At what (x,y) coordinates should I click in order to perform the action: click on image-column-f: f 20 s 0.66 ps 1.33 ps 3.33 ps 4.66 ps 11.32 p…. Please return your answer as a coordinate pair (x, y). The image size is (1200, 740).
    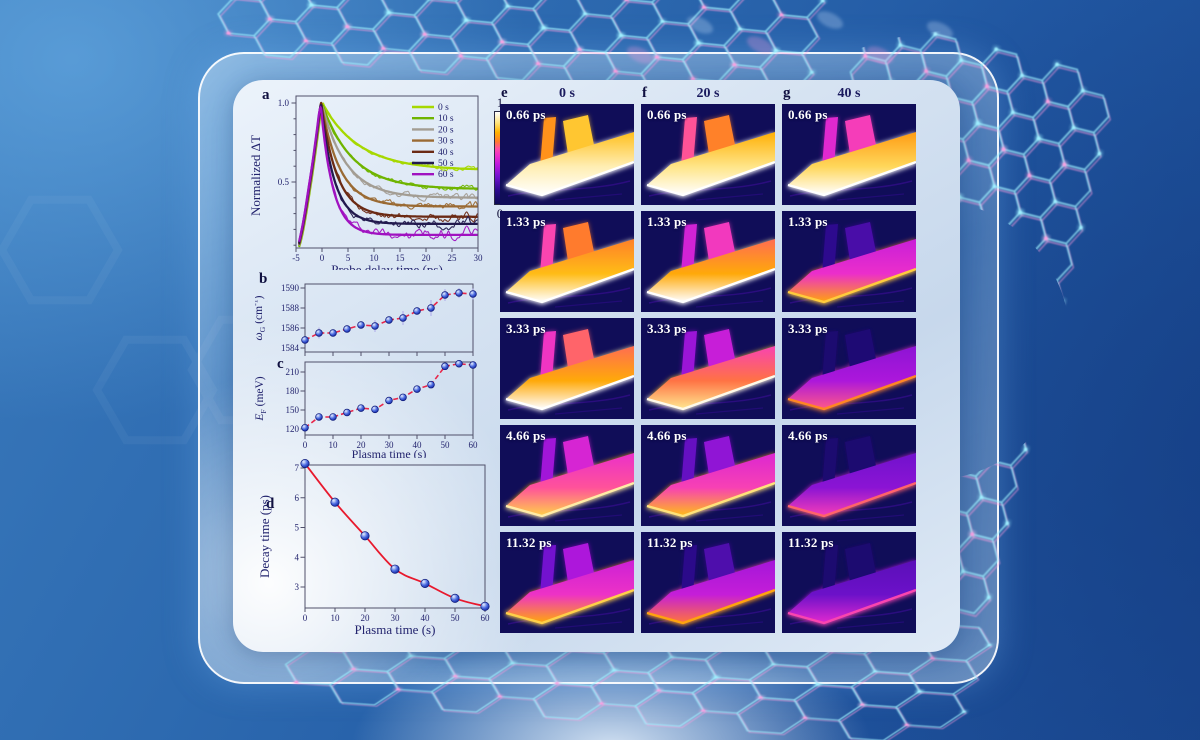
    Looking at the image, I should click on (708, 360).